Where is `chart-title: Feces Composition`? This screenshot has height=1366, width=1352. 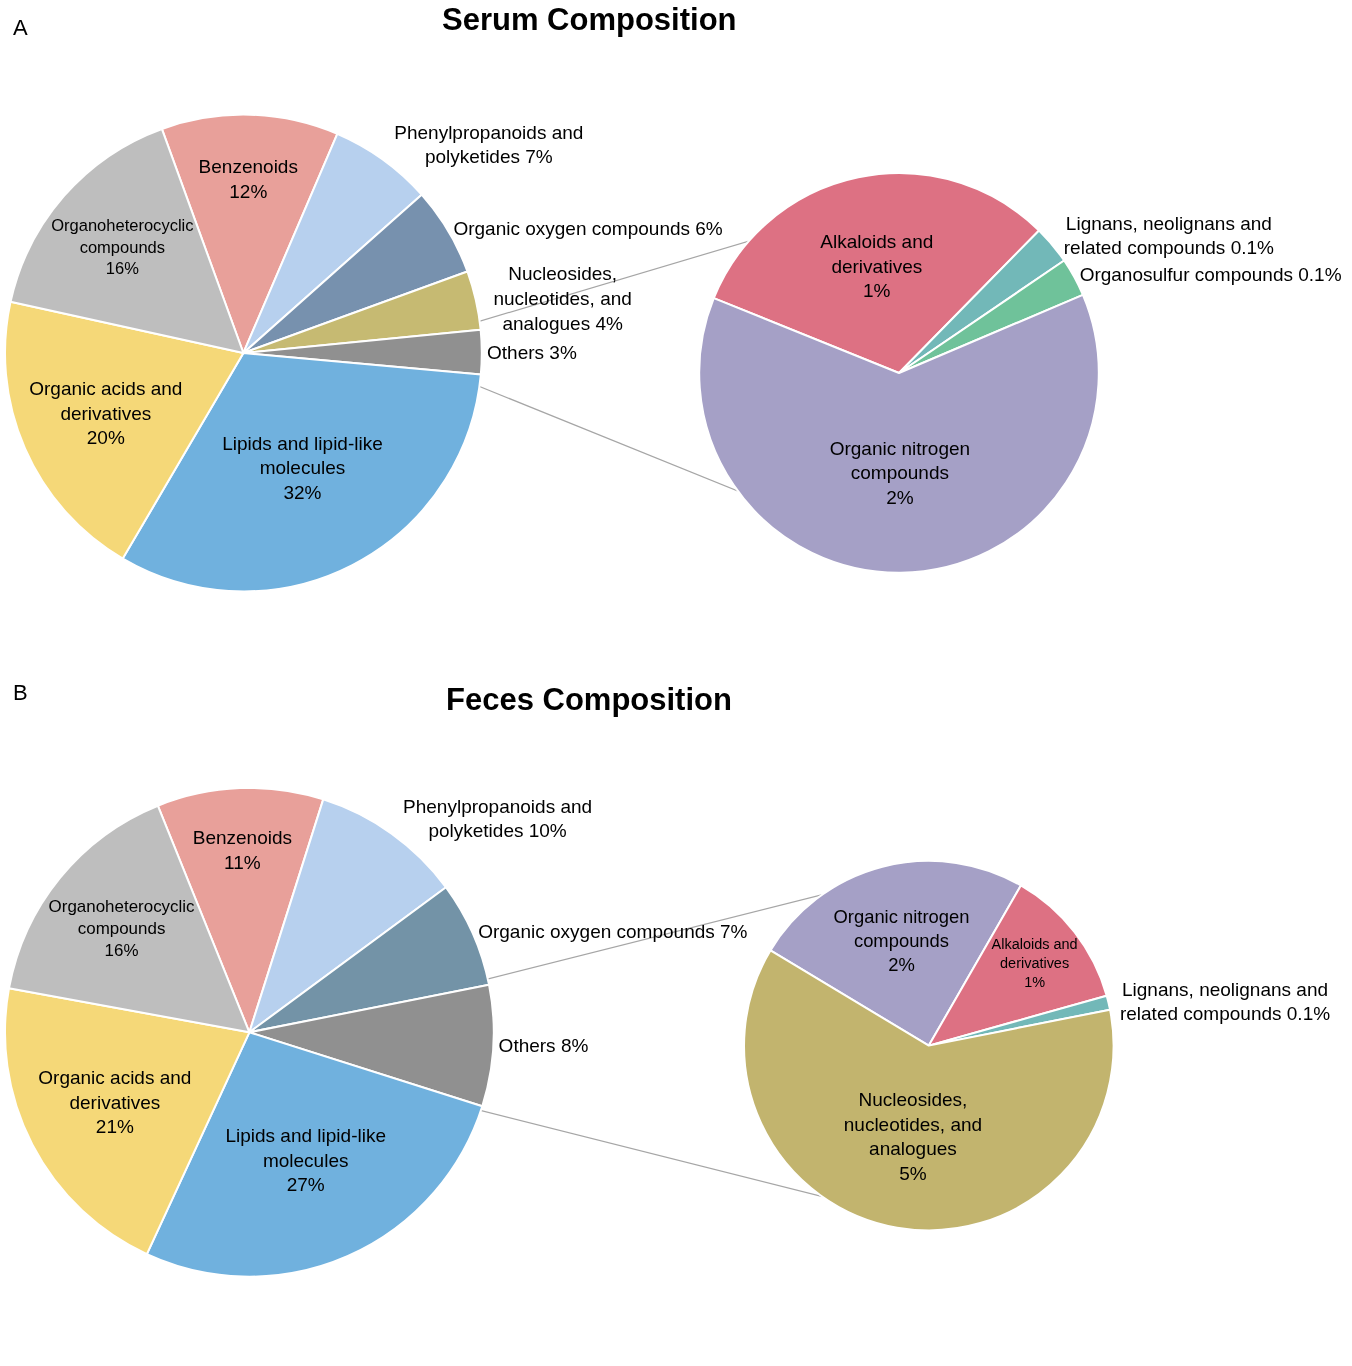 chart-title: Feces Composition is located at coordinates (589, 699).